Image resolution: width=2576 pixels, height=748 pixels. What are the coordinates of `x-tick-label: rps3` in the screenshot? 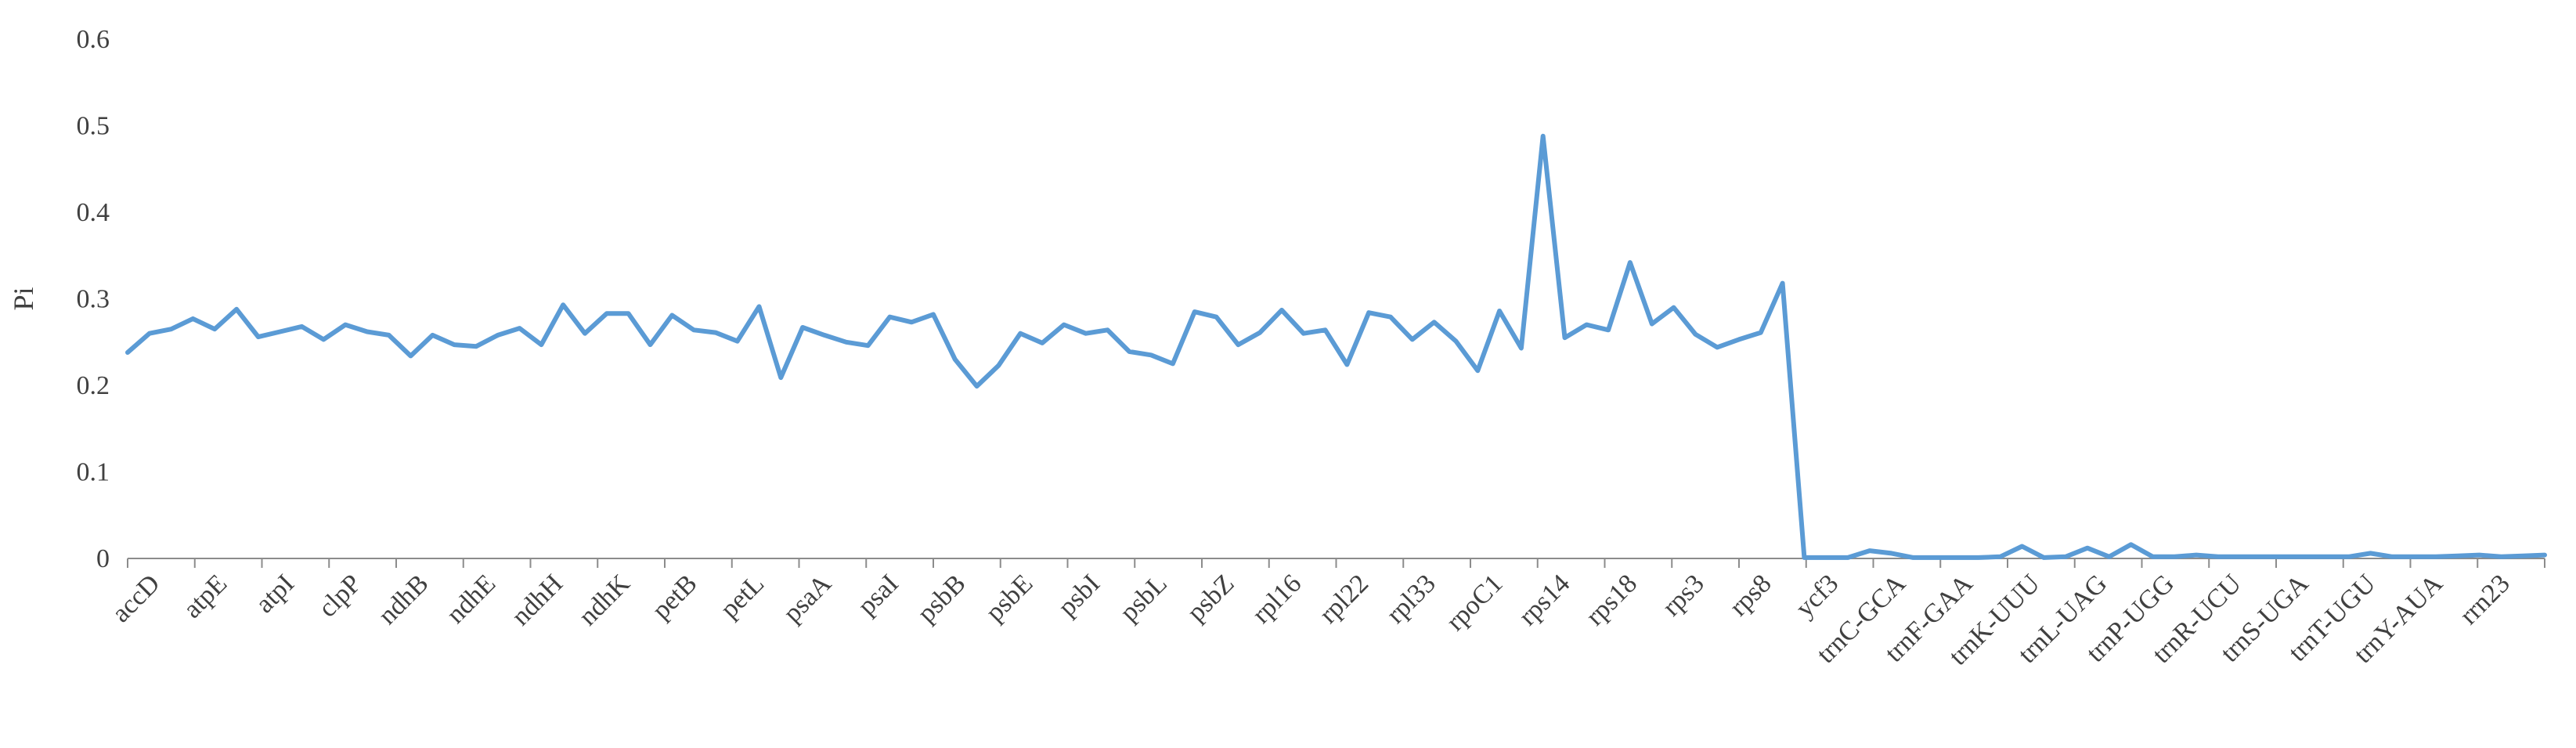 It's located at (1683, 596).